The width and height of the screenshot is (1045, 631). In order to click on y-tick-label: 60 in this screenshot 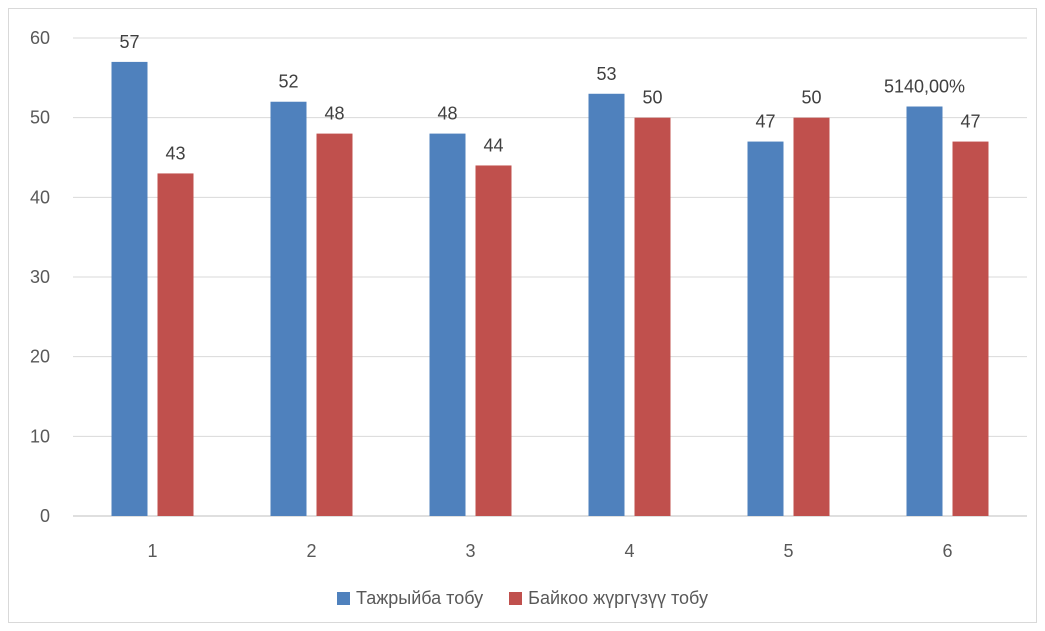, I will do `click(40, 38)`.